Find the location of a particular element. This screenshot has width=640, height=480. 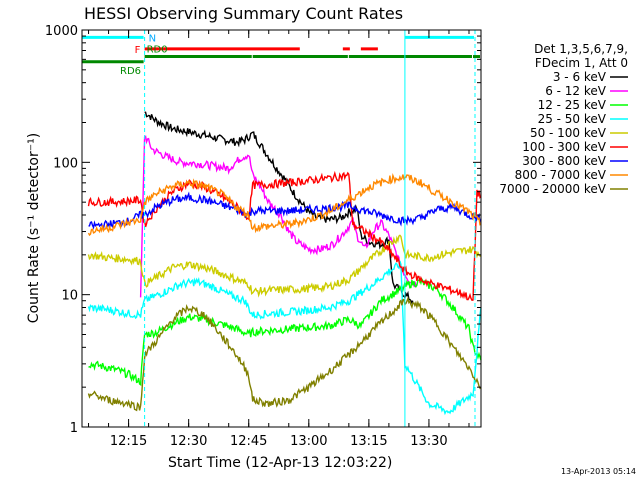

flag-label-night: N is located at coordinates (152, 38).